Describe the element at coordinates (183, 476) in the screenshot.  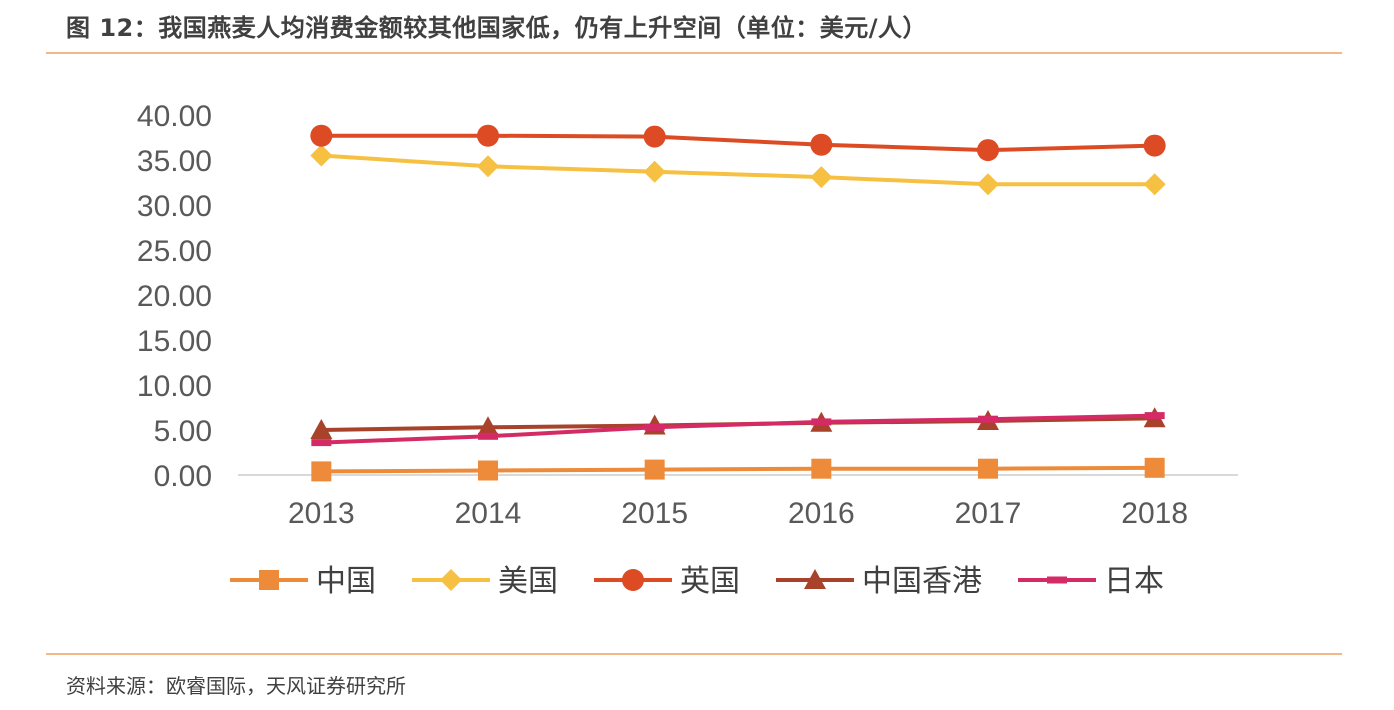
I see `y-tick-label: 0.00` at that location.